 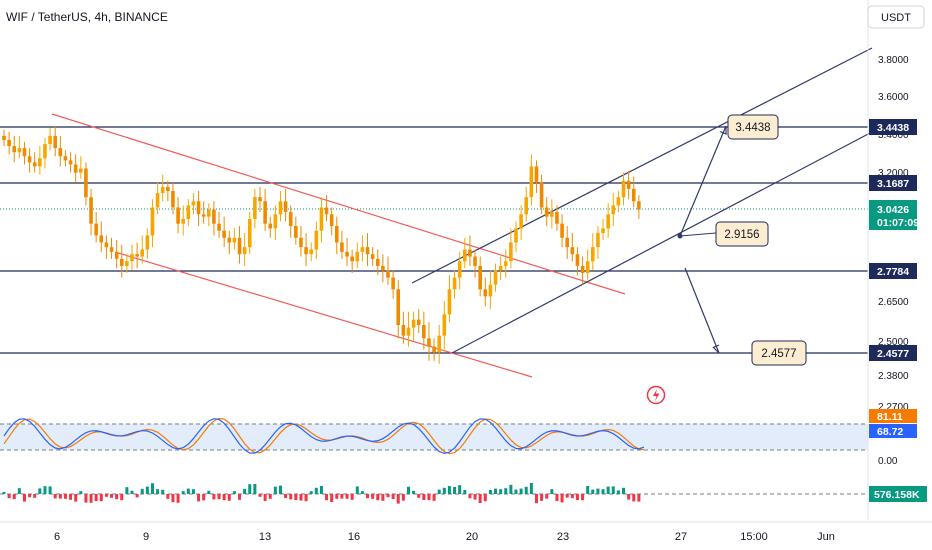 I want to click on alert-icon, so click(x=656, y=395).